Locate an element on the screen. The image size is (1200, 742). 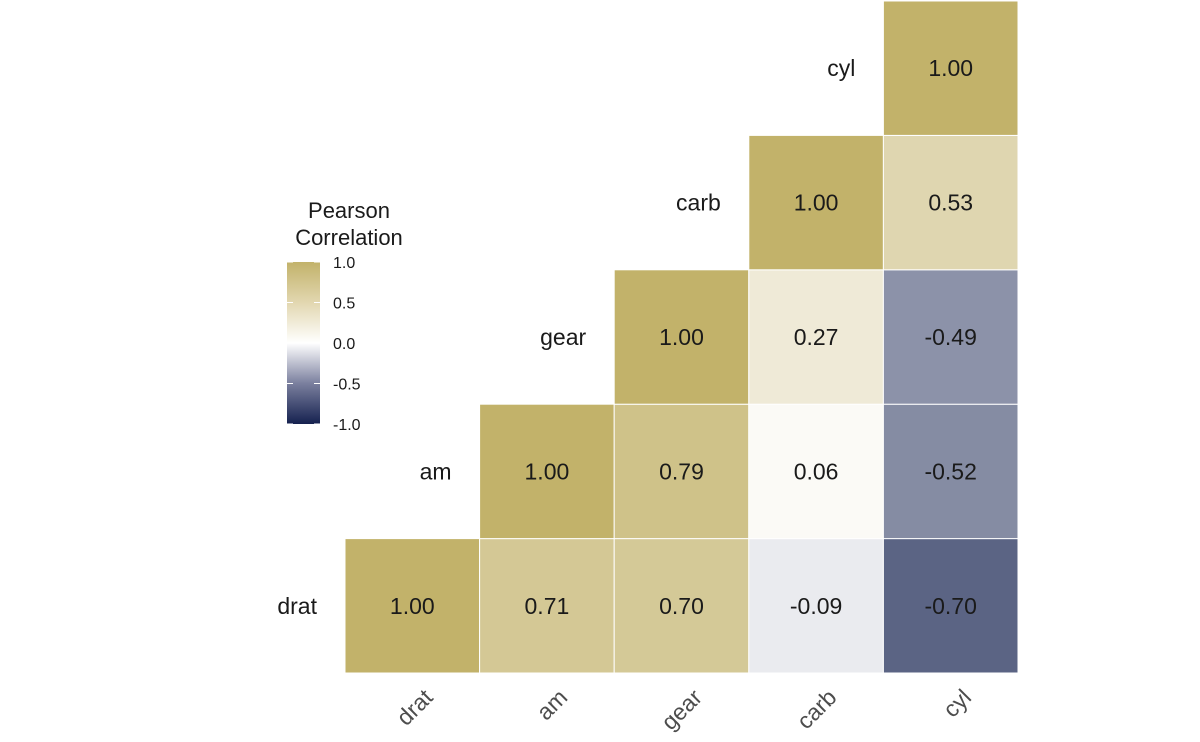
heatmap-cell-gear-cyl is located at coordinates (950, 337).